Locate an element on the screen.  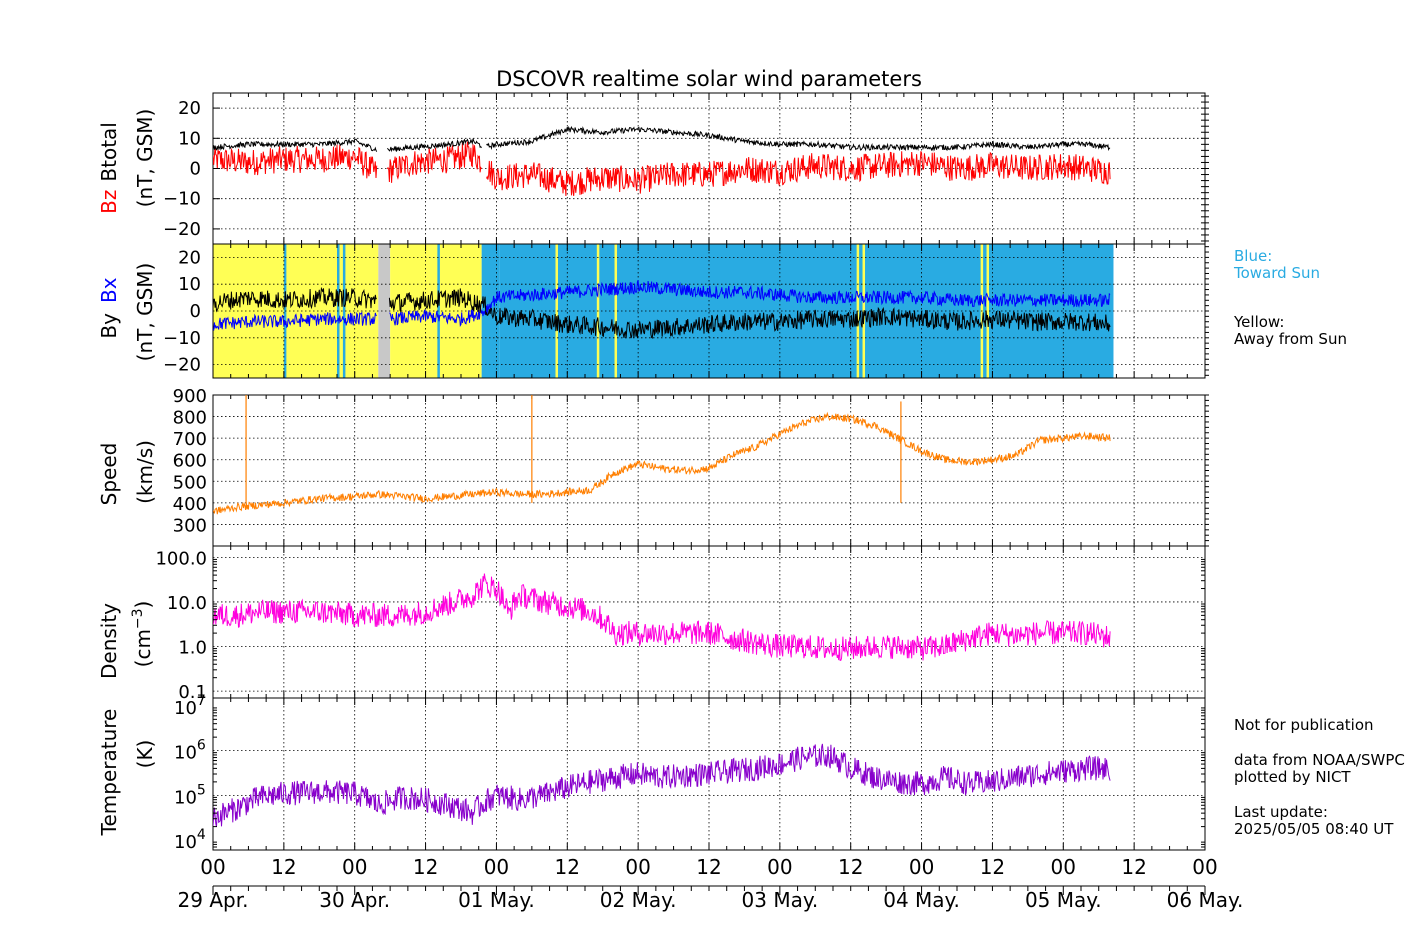
x-date-label: 29 Apr. is located at coordinates (213, 900).